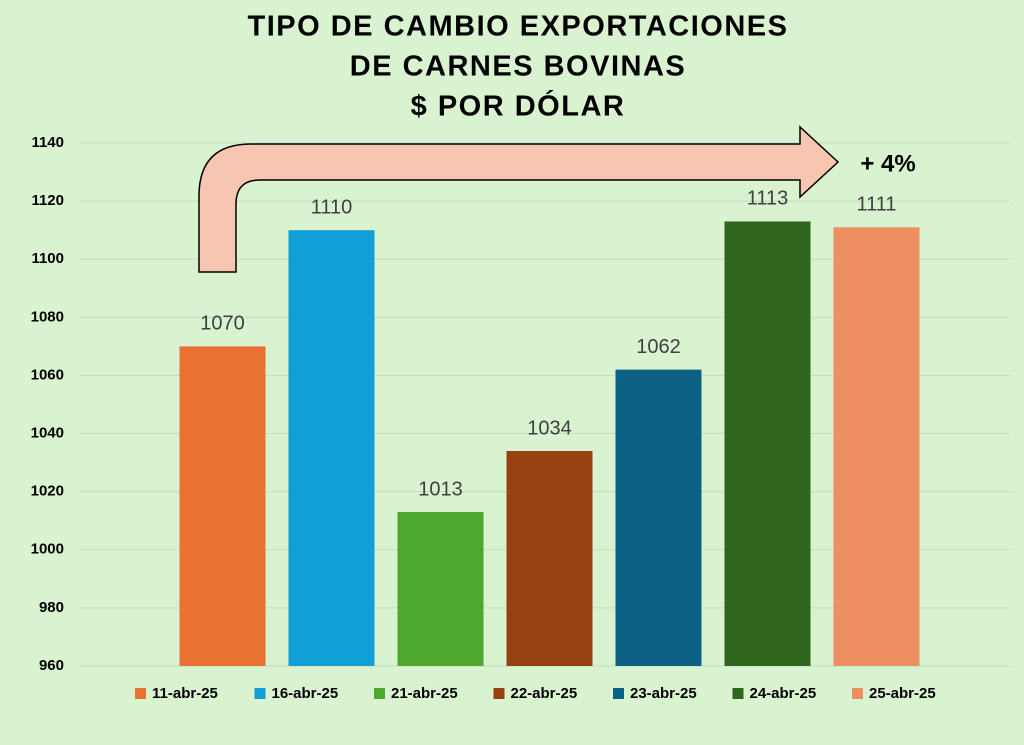  What do you see at coordinates (440, 489) in the screenshot?
I see `data-label: 1013` at bounding box center [440, 489].